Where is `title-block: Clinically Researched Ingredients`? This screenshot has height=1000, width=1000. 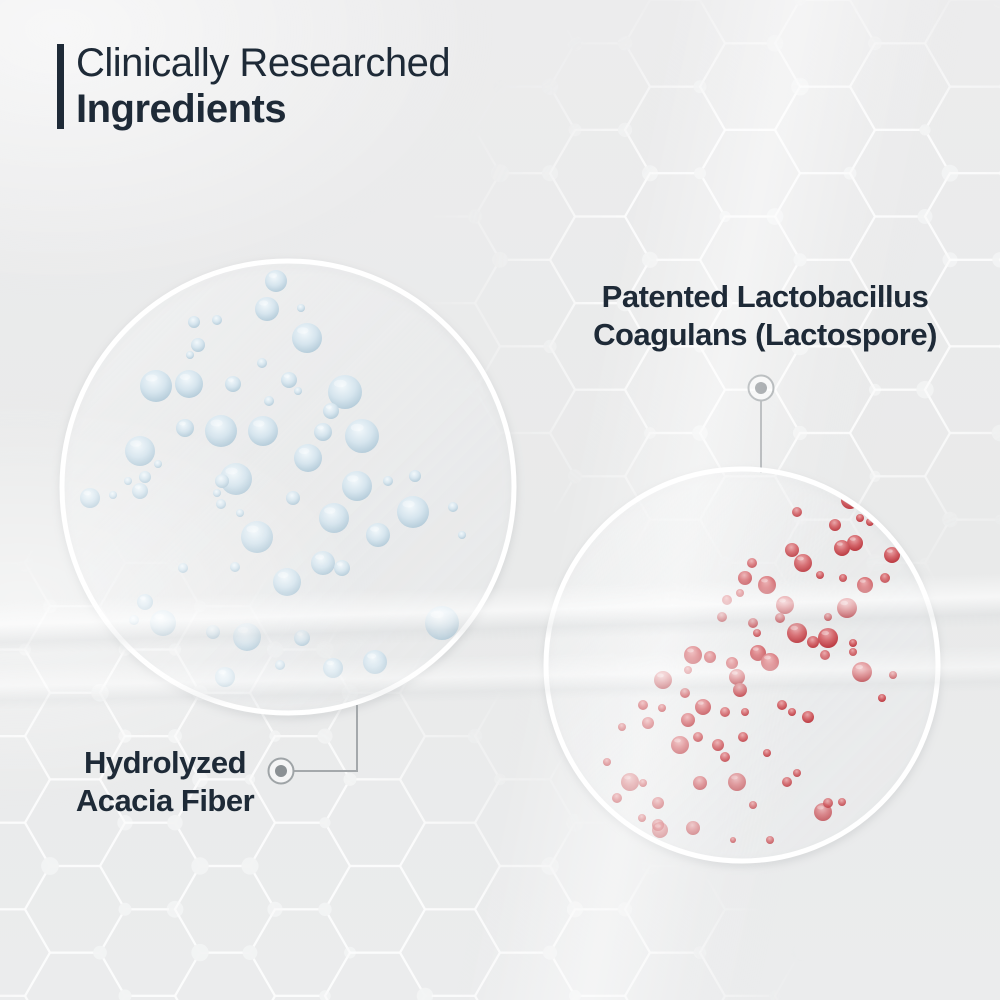
title-block: Clinically Researched Ingredients is located at coordinates (263, 86).